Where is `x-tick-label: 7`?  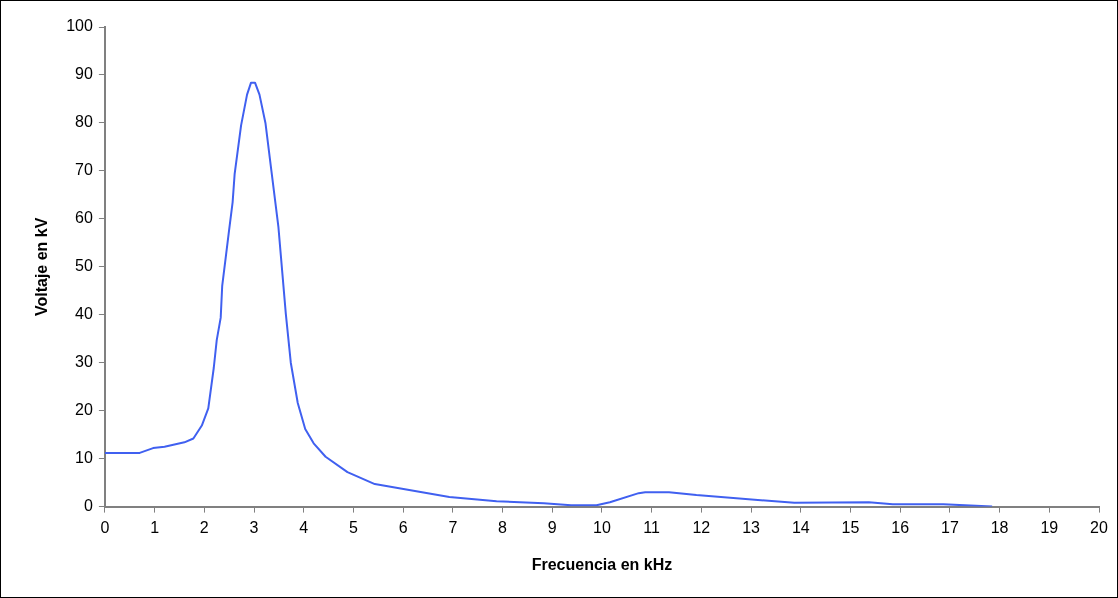 x-tick-label: 7 is located at coordinates (453, 527).